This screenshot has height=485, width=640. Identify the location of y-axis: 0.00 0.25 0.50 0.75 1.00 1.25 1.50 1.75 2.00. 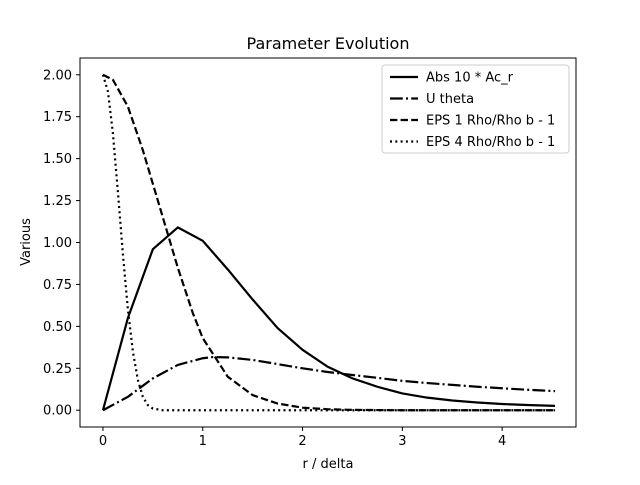
(61, 243).